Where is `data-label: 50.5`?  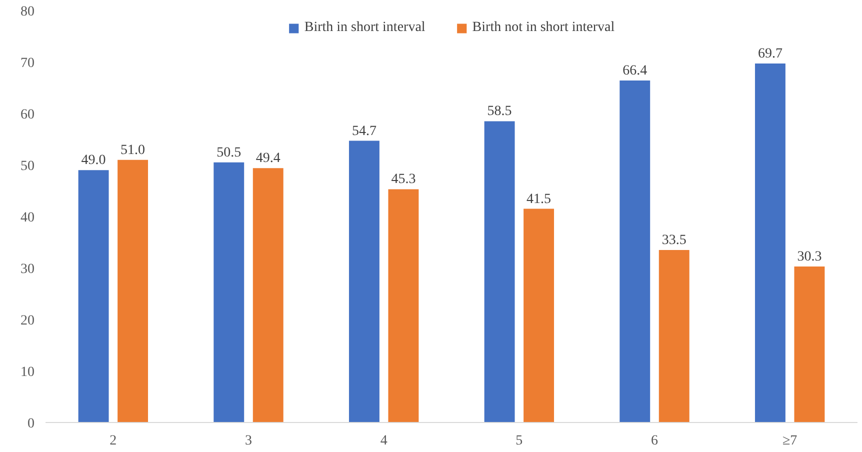
data-label: 50.5 is located at coordinates (229, 152).